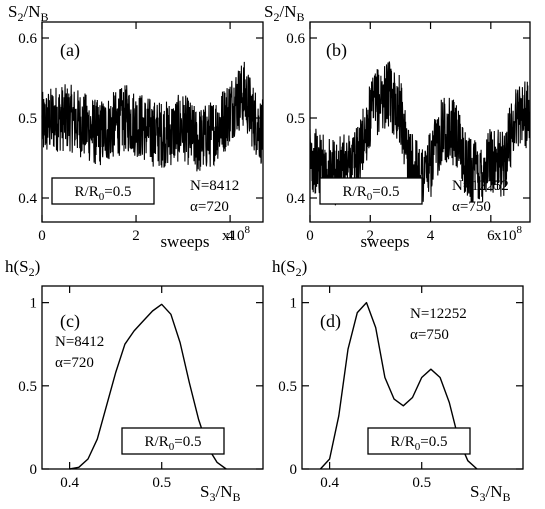 The image size is (545, 509). I want to click on x-tick-label-a-2: 4, so click(230, 236).